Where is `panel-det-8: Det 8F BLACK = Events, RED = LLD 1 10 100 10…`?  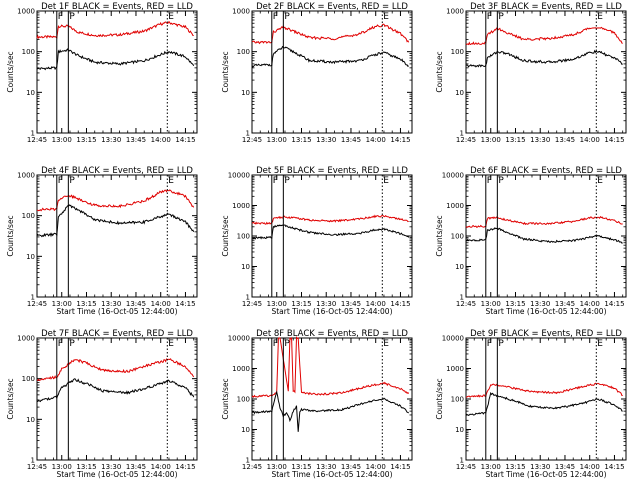 panel-det-8: Det 8F BLACK = Events, RED = LLD 1 10 100 10… is located at coordinates (317, 404).